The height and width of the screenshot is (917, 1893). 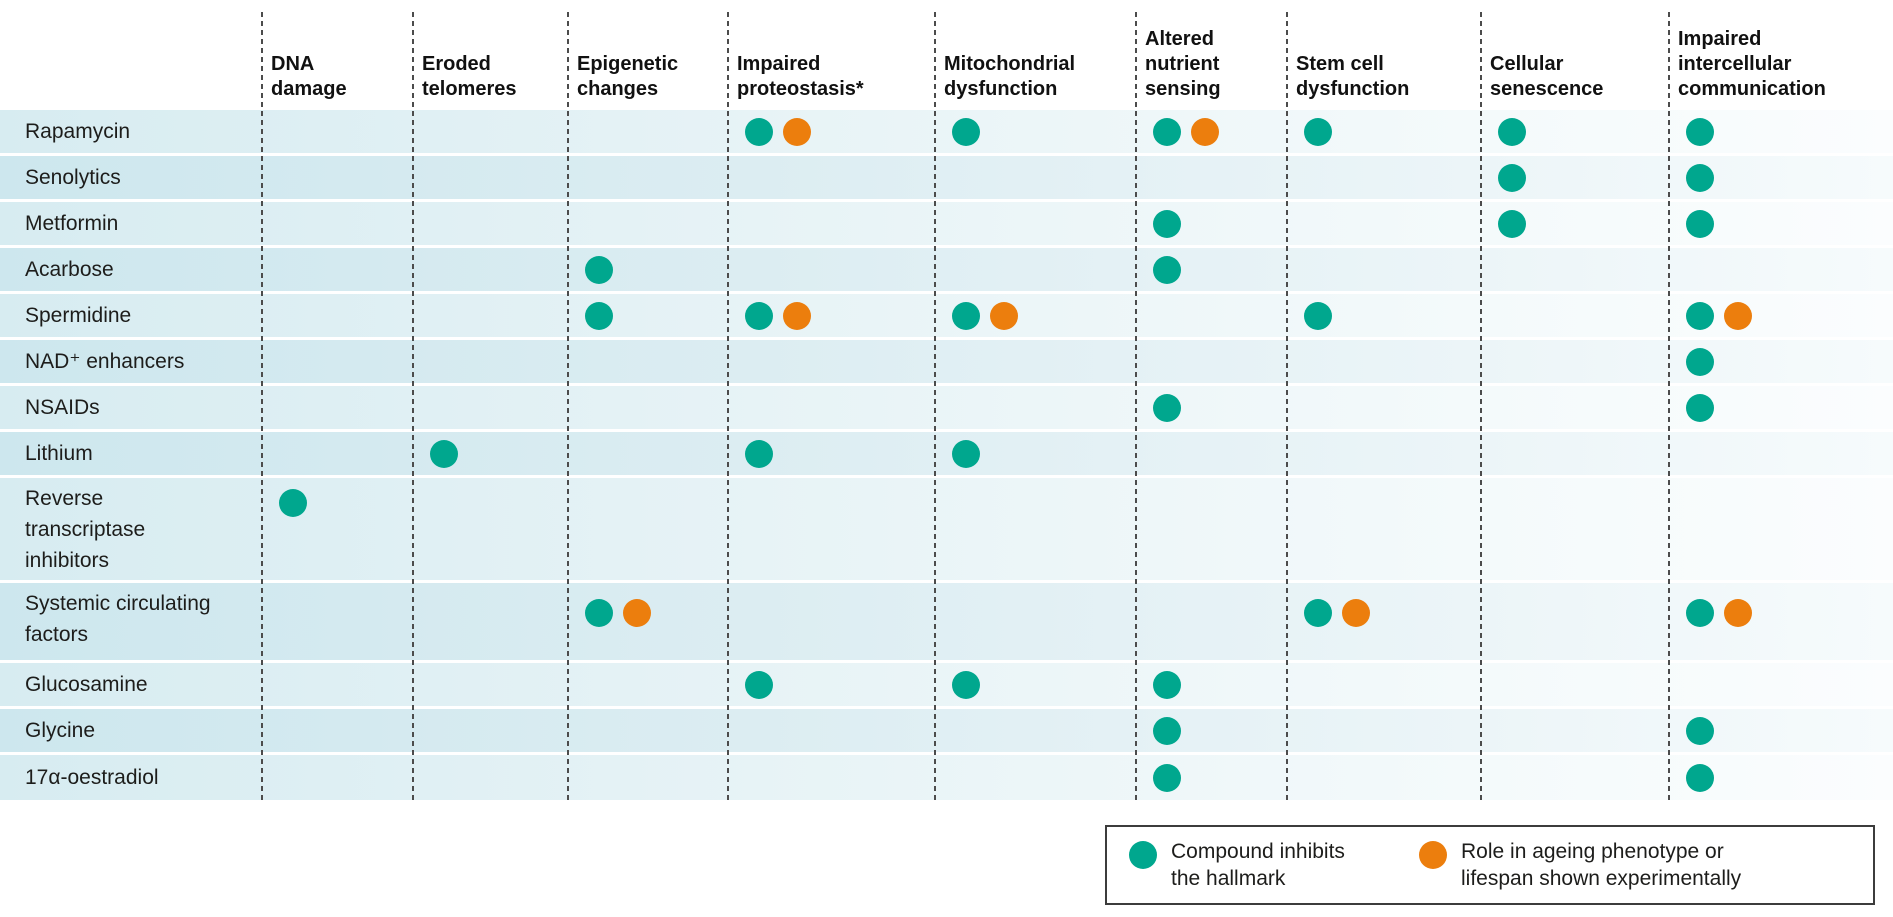 I want to click on row-label: Senolytics, so click(x=73, y=177).